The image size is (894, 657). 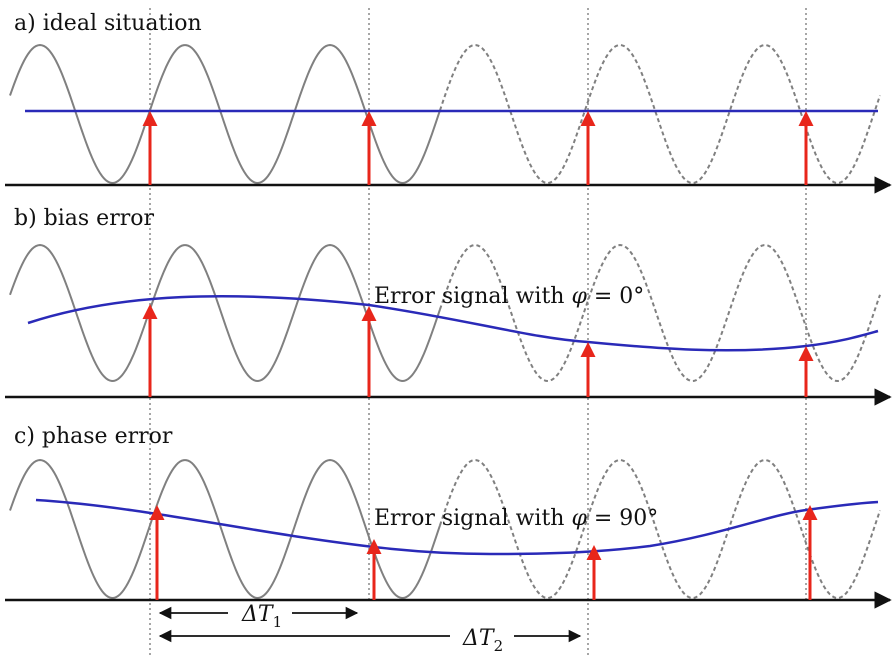 I want to click on panel-label: a) ideal situation, so click(x=108, y=23).